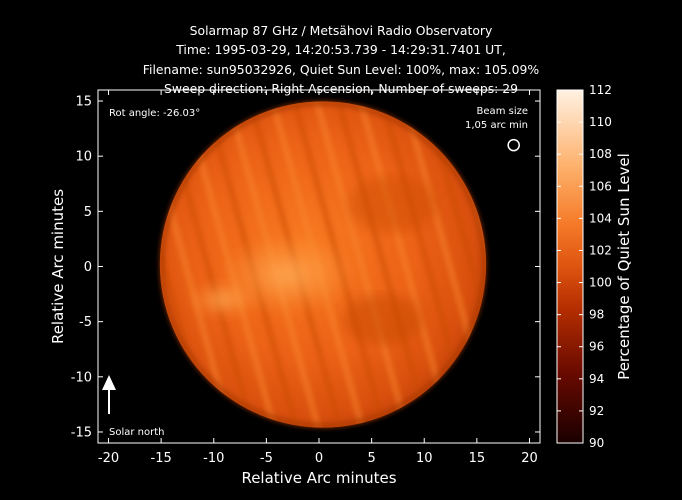 The width and height of the screenshot is (682, 500). I want to click on beam-size-value: 1,05 arc min, so click(496, 125).